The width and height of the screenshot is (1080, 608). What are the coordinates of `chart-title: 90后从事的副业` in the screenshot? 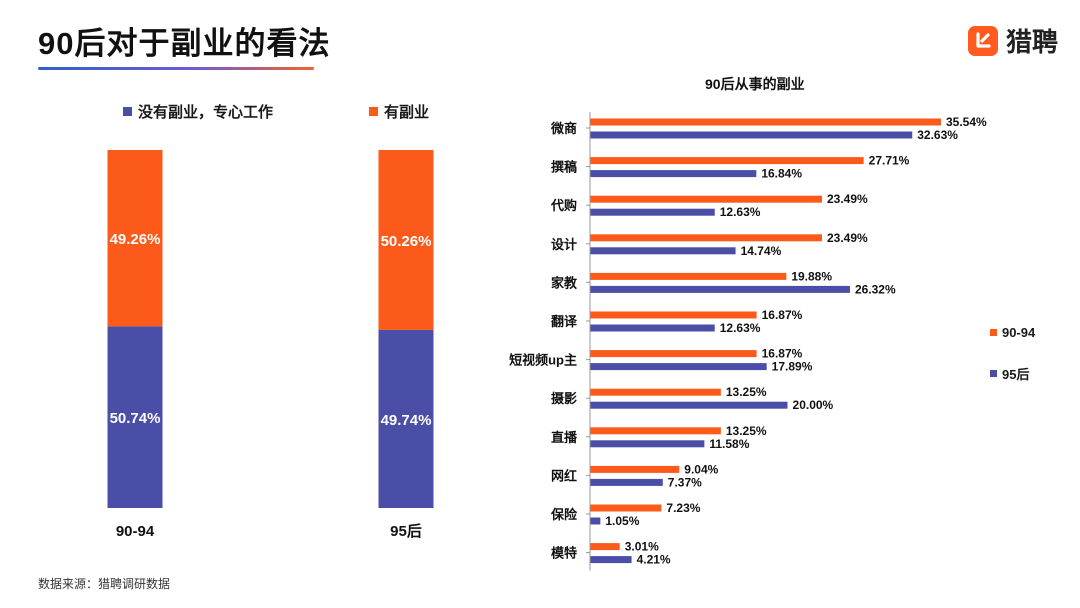 It's located at (755, 84).